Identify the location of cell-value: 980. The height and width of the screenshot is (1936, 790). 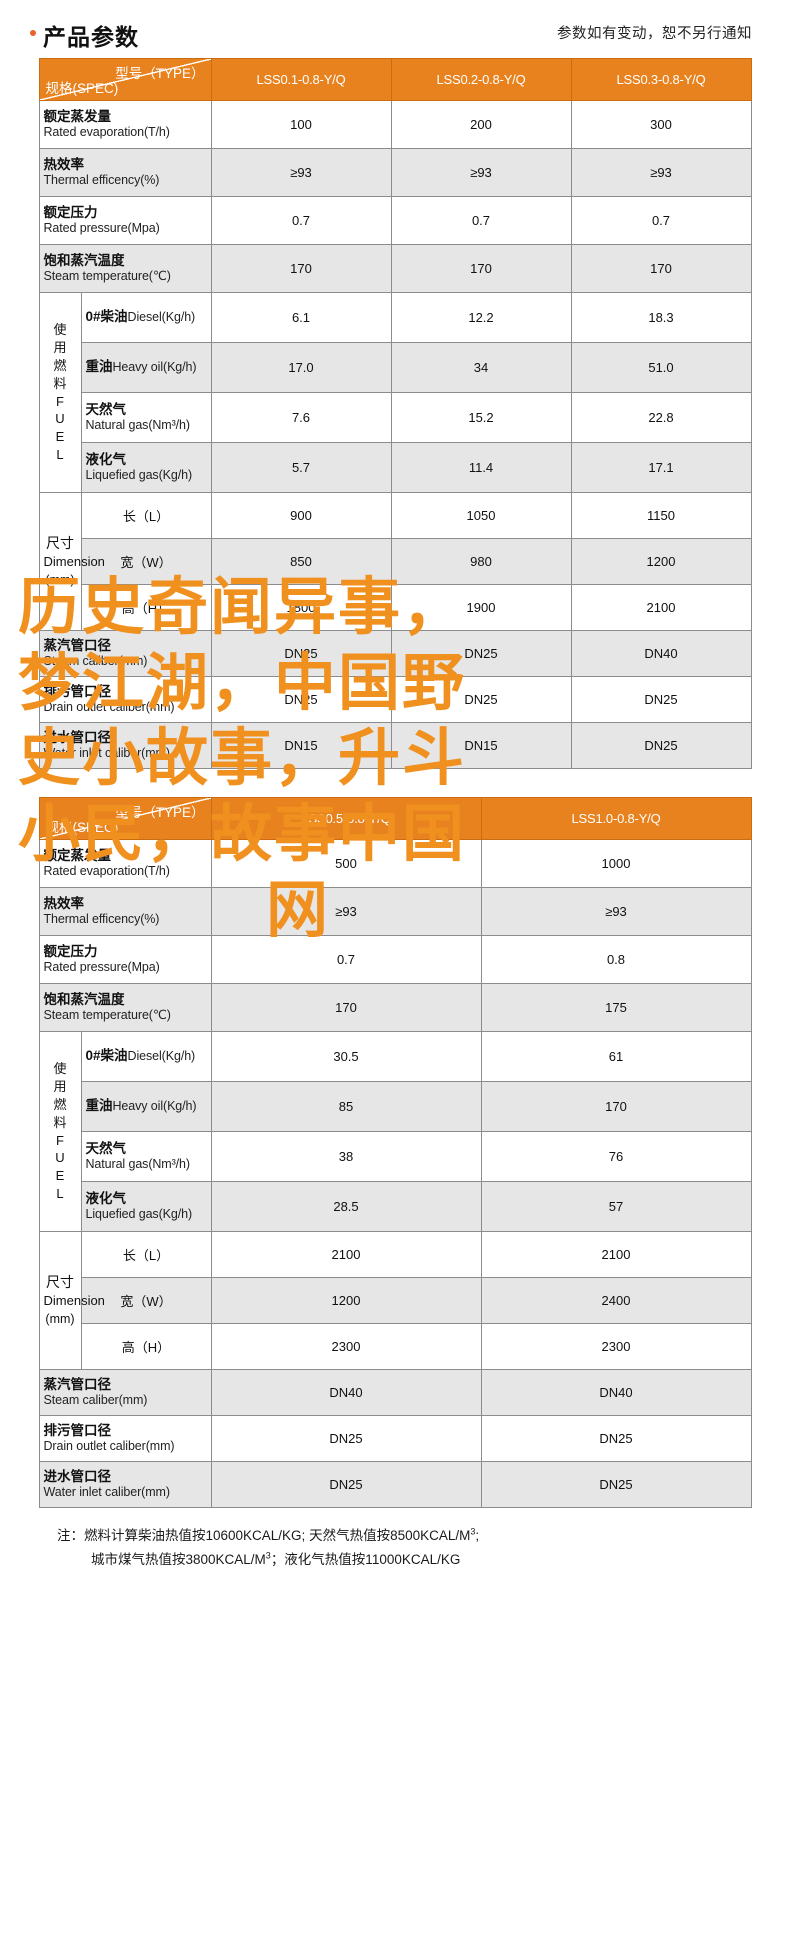
(481, 561).